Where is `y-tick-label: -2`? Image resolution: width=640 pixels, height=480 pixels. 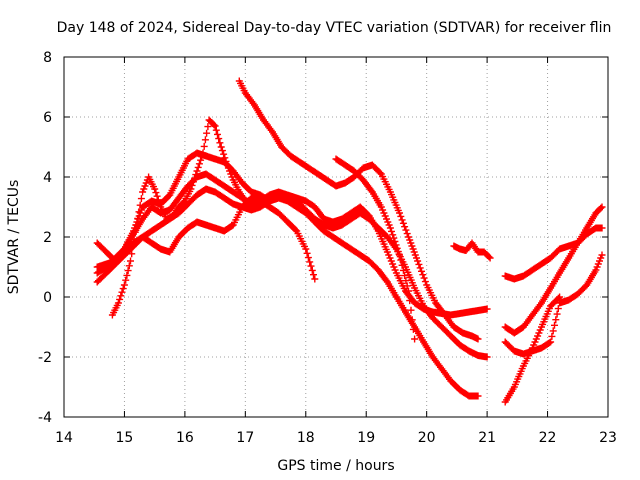 y-tick-label: -2 is located at coordinates (45, 358).